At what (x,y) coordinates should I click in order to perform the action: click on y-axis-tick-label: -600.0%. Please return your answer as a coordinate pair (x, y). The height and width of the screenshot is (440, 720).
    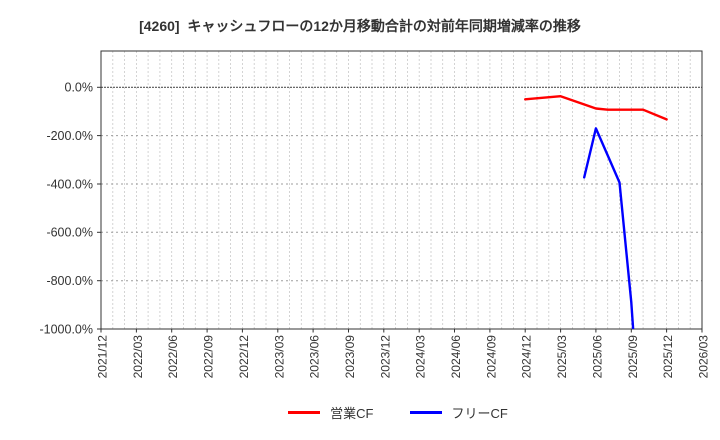
    Looking at the image, I should click on (69, 233).